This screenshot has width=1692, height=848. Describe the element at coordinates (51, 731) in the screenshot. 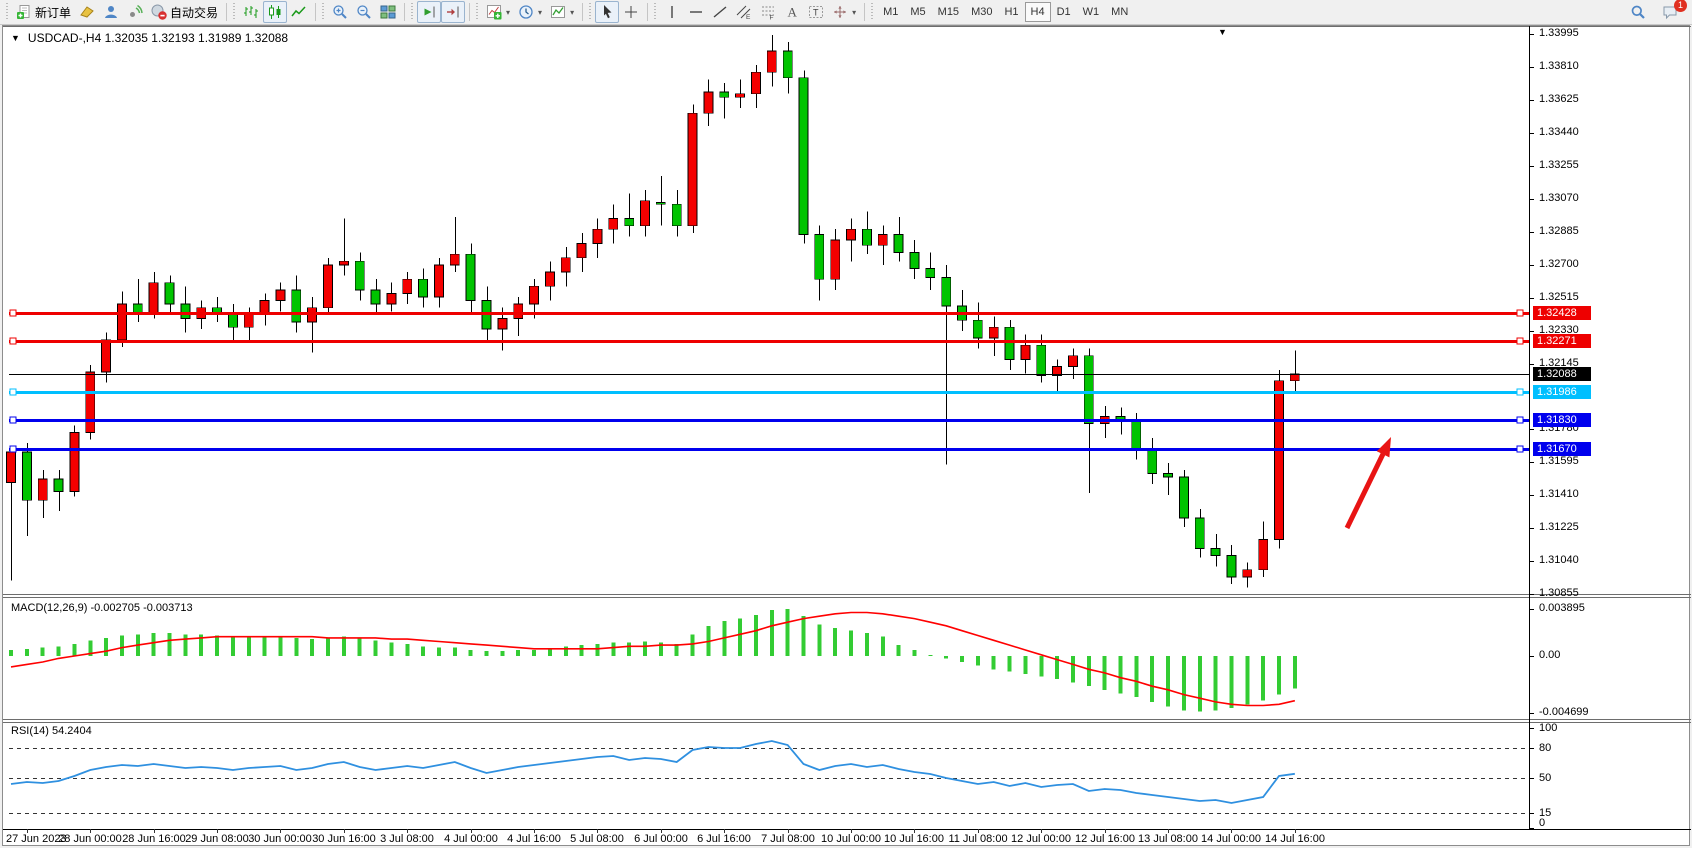

I see `rsi-label: RSI(14) 54.2404` at that location.